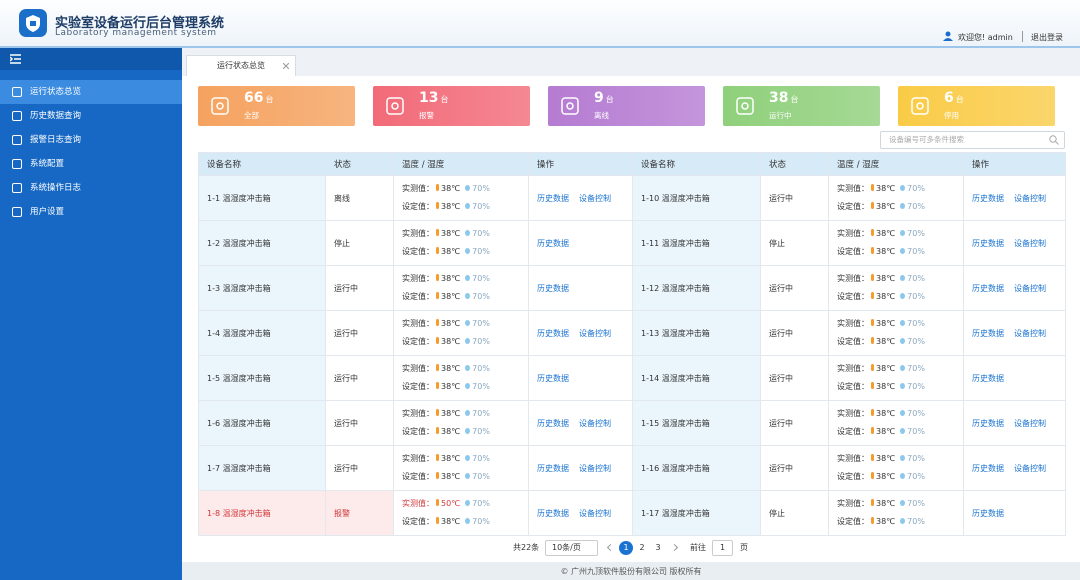 Image resolution: width=1080 pixels, height=580 pixels. What do you see at coordinates (976, 106) in the screenshot?
I see `stat-card: 6 台停用` at bounding box center [976, 106].